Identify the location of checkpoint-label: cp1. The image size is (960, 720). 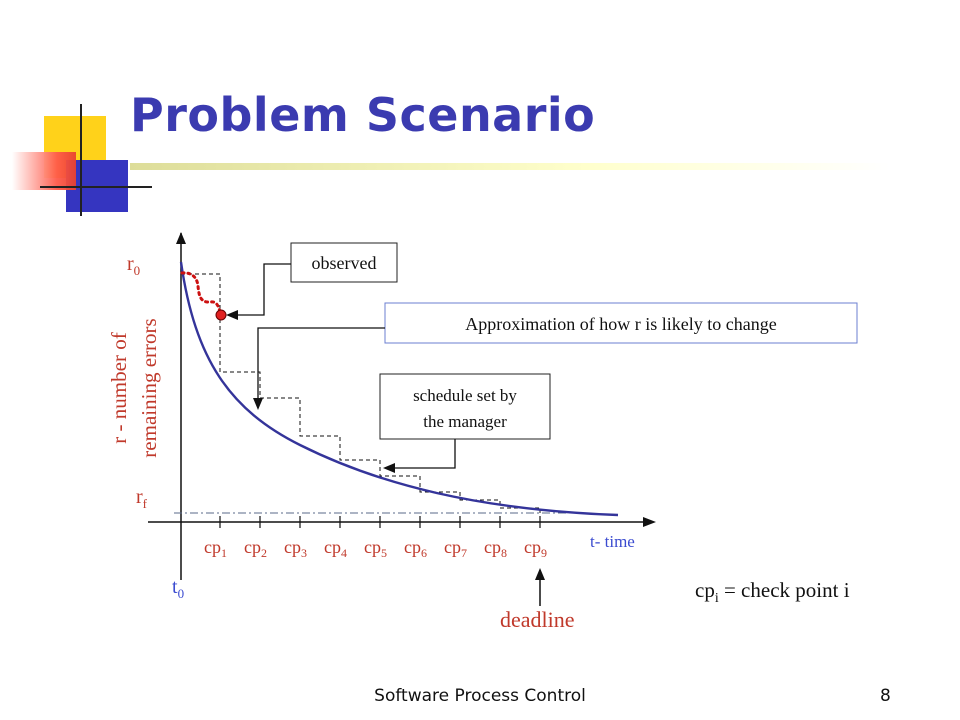
(215, 548).